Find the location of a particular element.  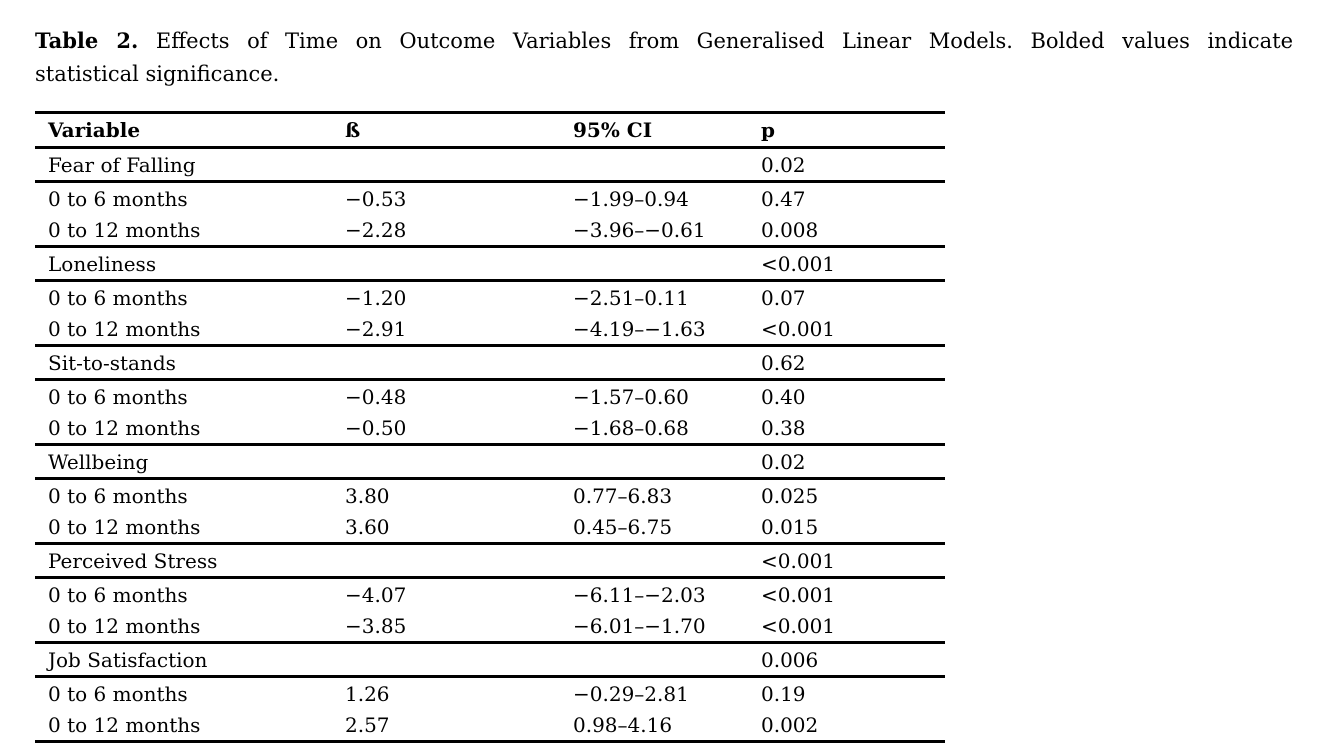

category-row: Fear of Falling 0.02 is located at coordinates (490, 164).